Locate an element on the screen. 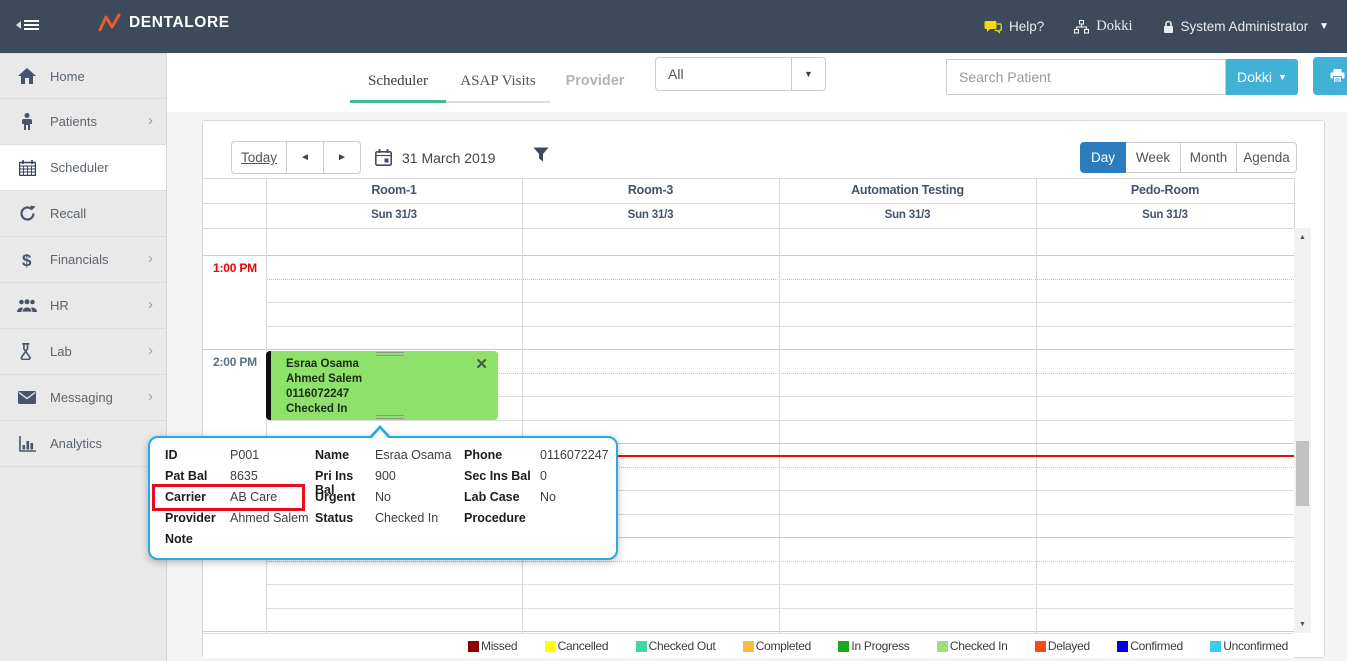 This screenshot has width=1347, height=661. sidebar-collapse-button is located at coordinates (27, 25).